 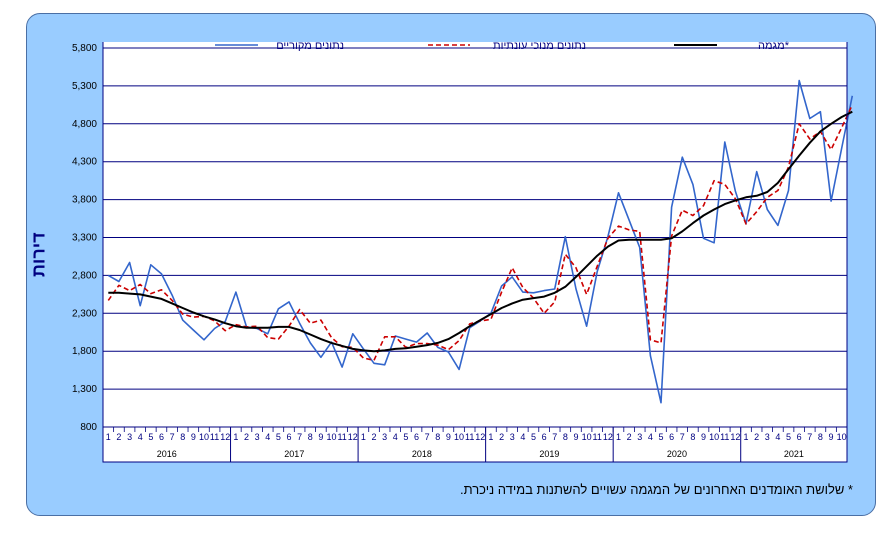 What do you see at coordinates (84, 124) in the screenshot?
I see `y-tick-label: 4,800` at bounding box center [84, 124].